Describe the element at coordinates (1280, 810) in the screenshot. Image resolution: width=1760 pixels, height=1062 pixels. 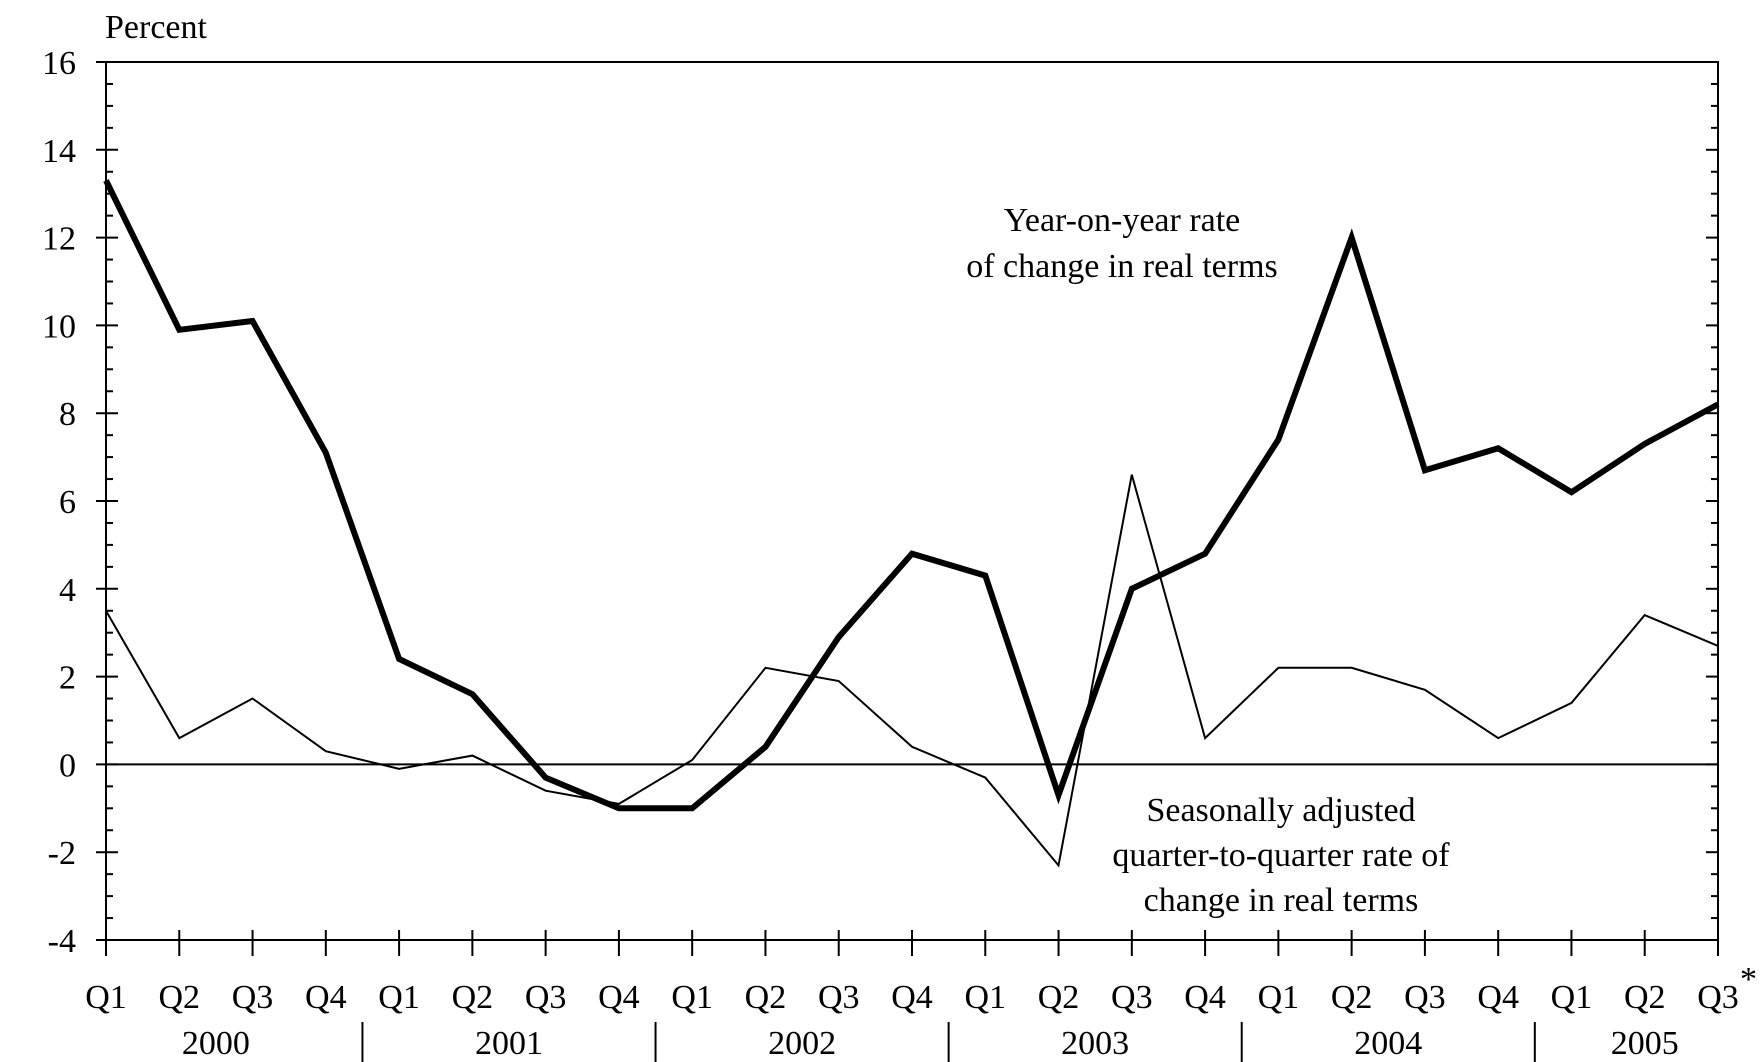
I see `qoq-annotation-line-1: Seasonally adjusted` at that location.